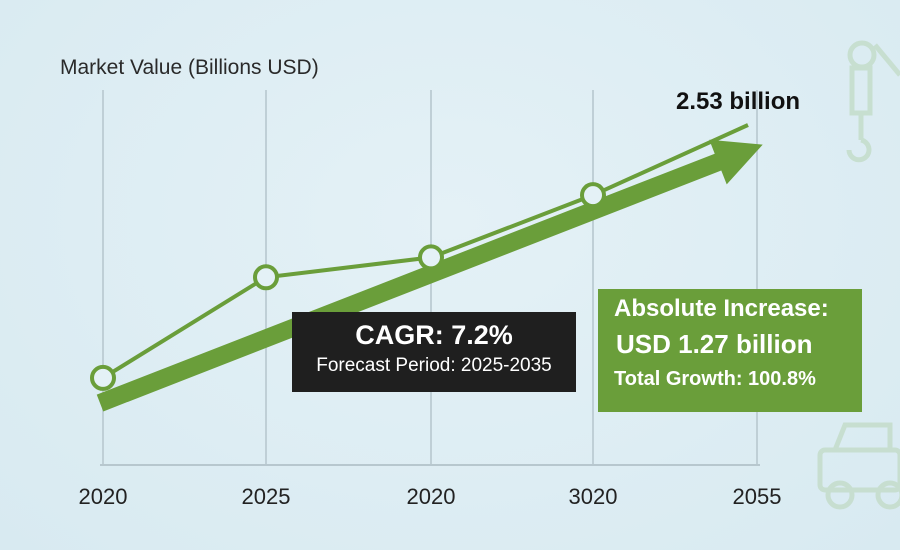  What do you see at coordinates (434, 352) in the screenshot?
I see `cagr-box: CAGR: 7.2% Forecast Period: 2025-2035` at bounding box center [434, 352].